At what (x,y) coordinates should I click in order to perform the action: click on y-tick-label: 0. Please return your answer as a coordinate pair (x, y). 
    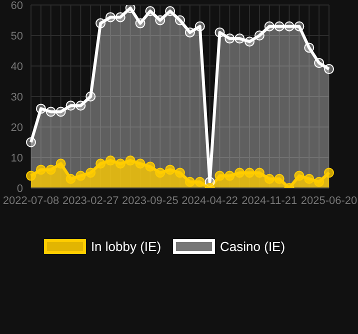
    Looking at the image, I should click on (19, 188).